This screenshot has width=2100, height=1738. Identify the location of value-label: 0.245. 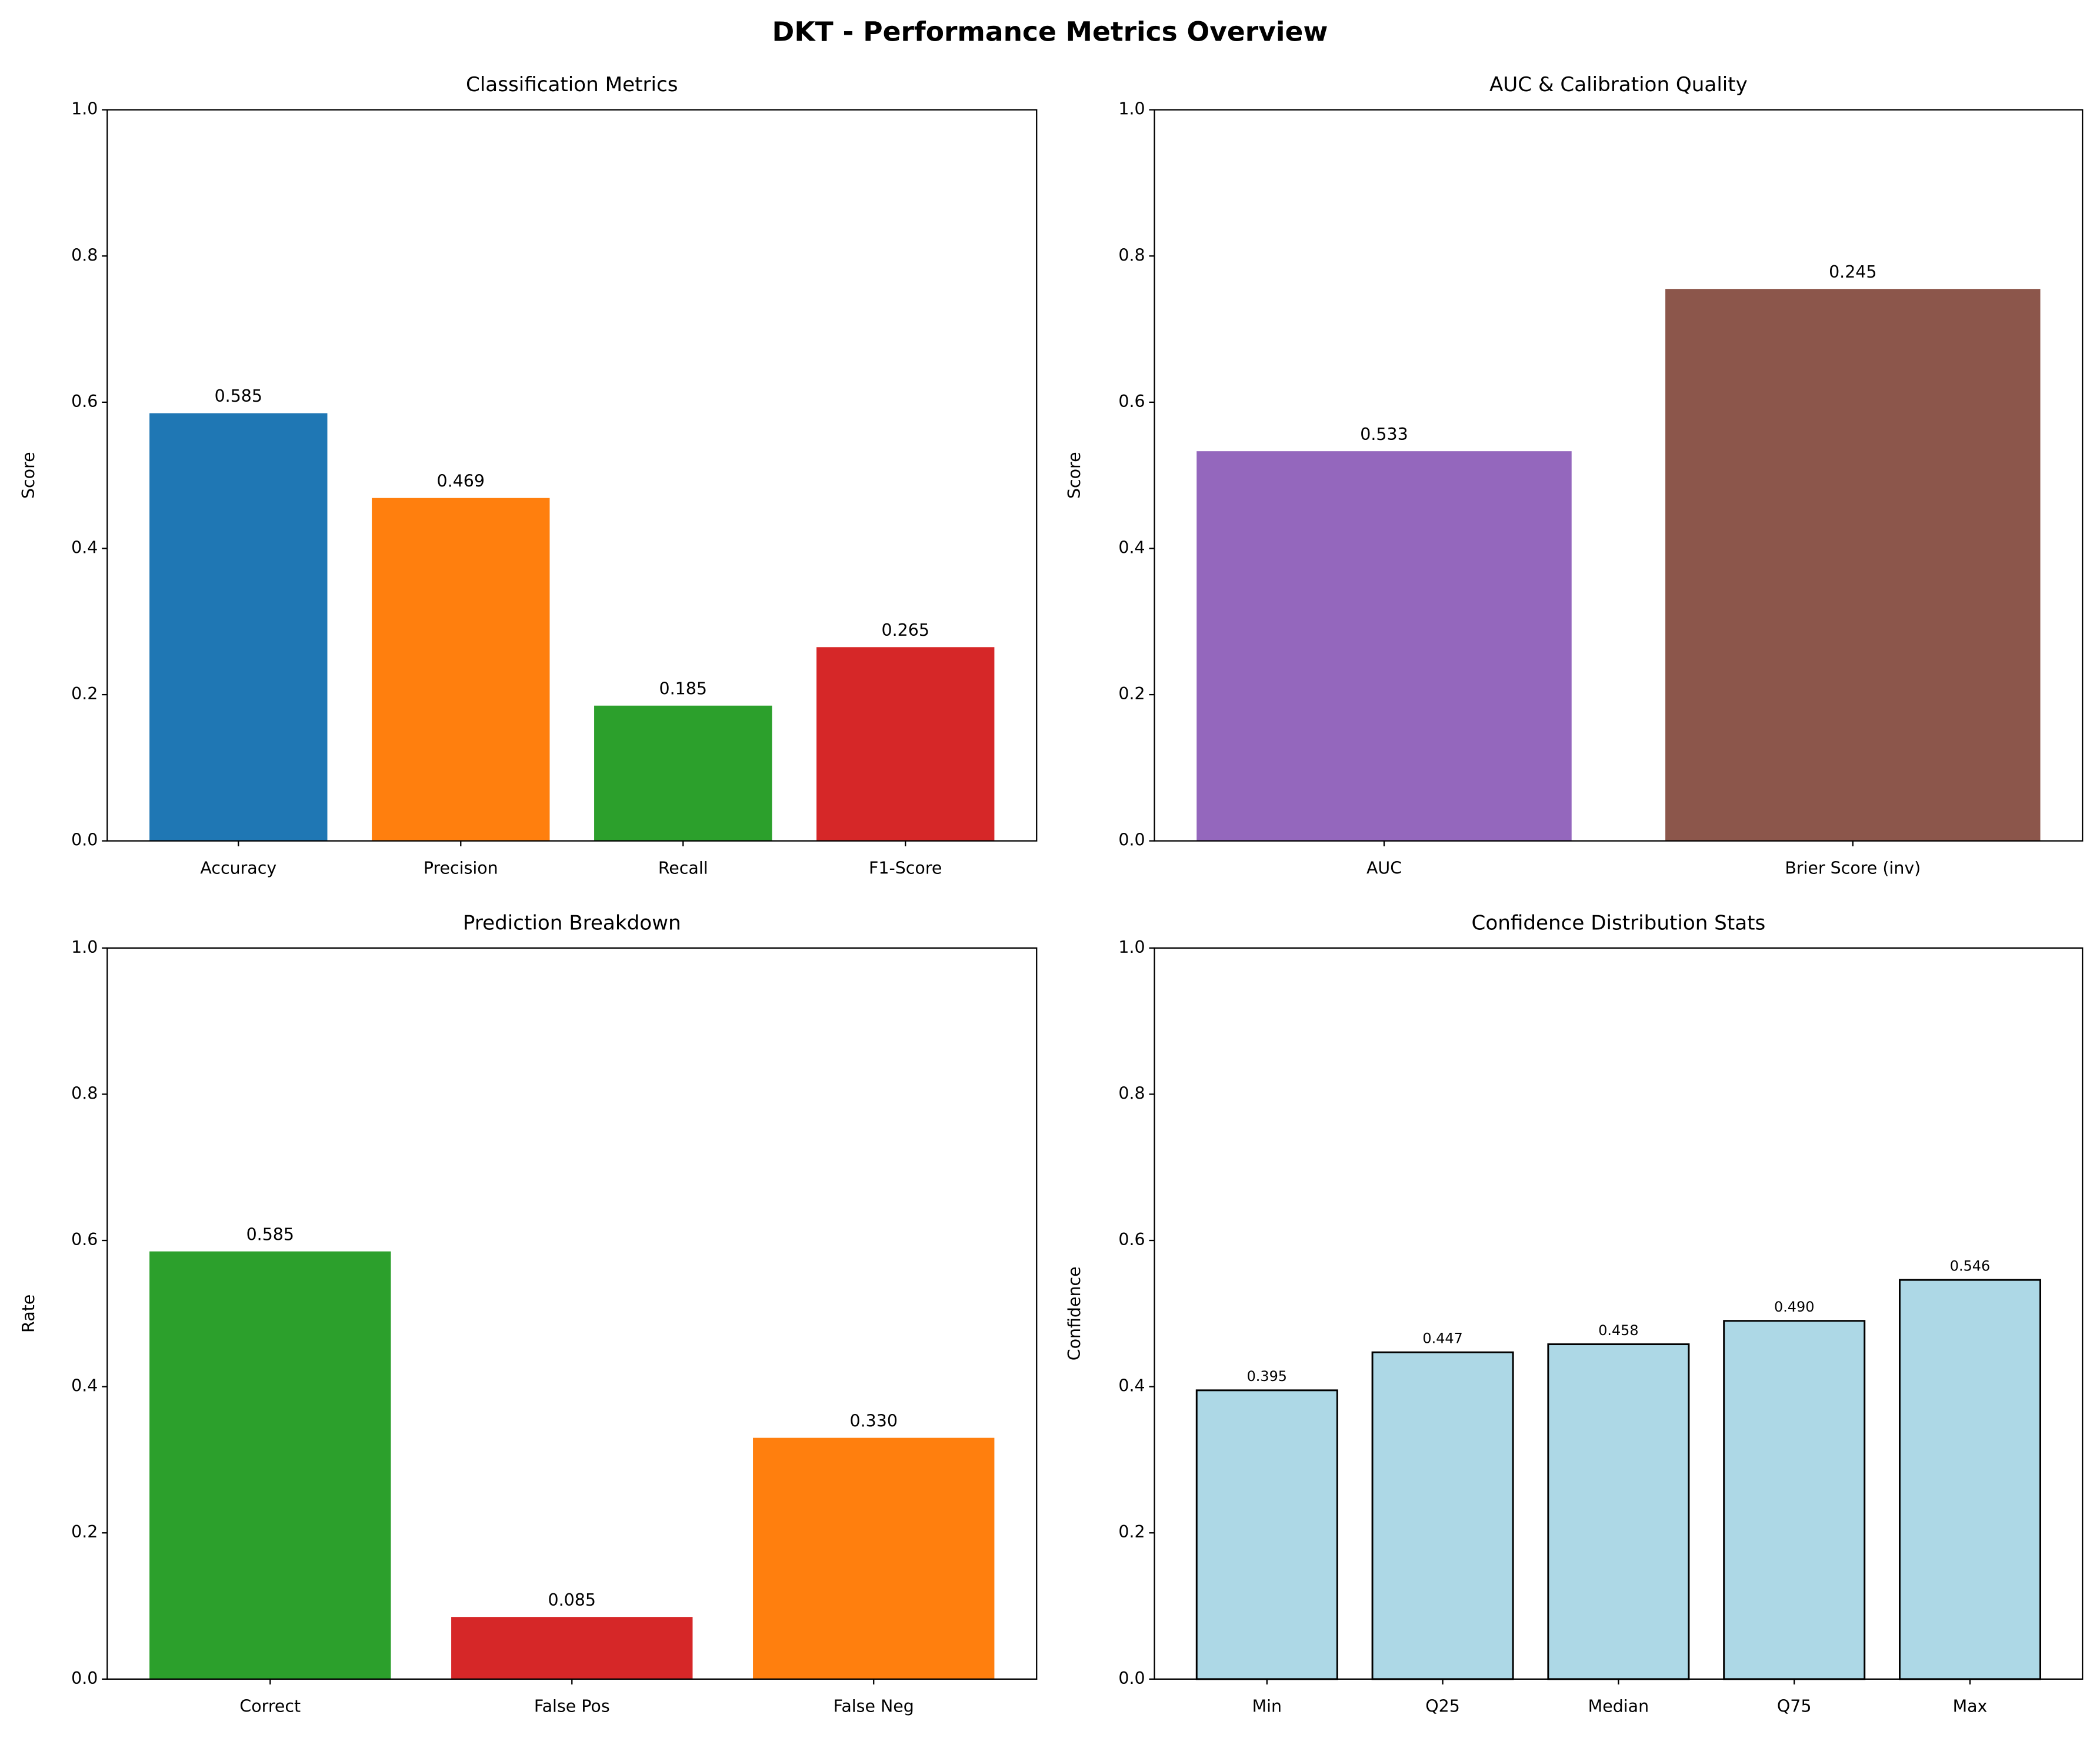
(1852, 272).